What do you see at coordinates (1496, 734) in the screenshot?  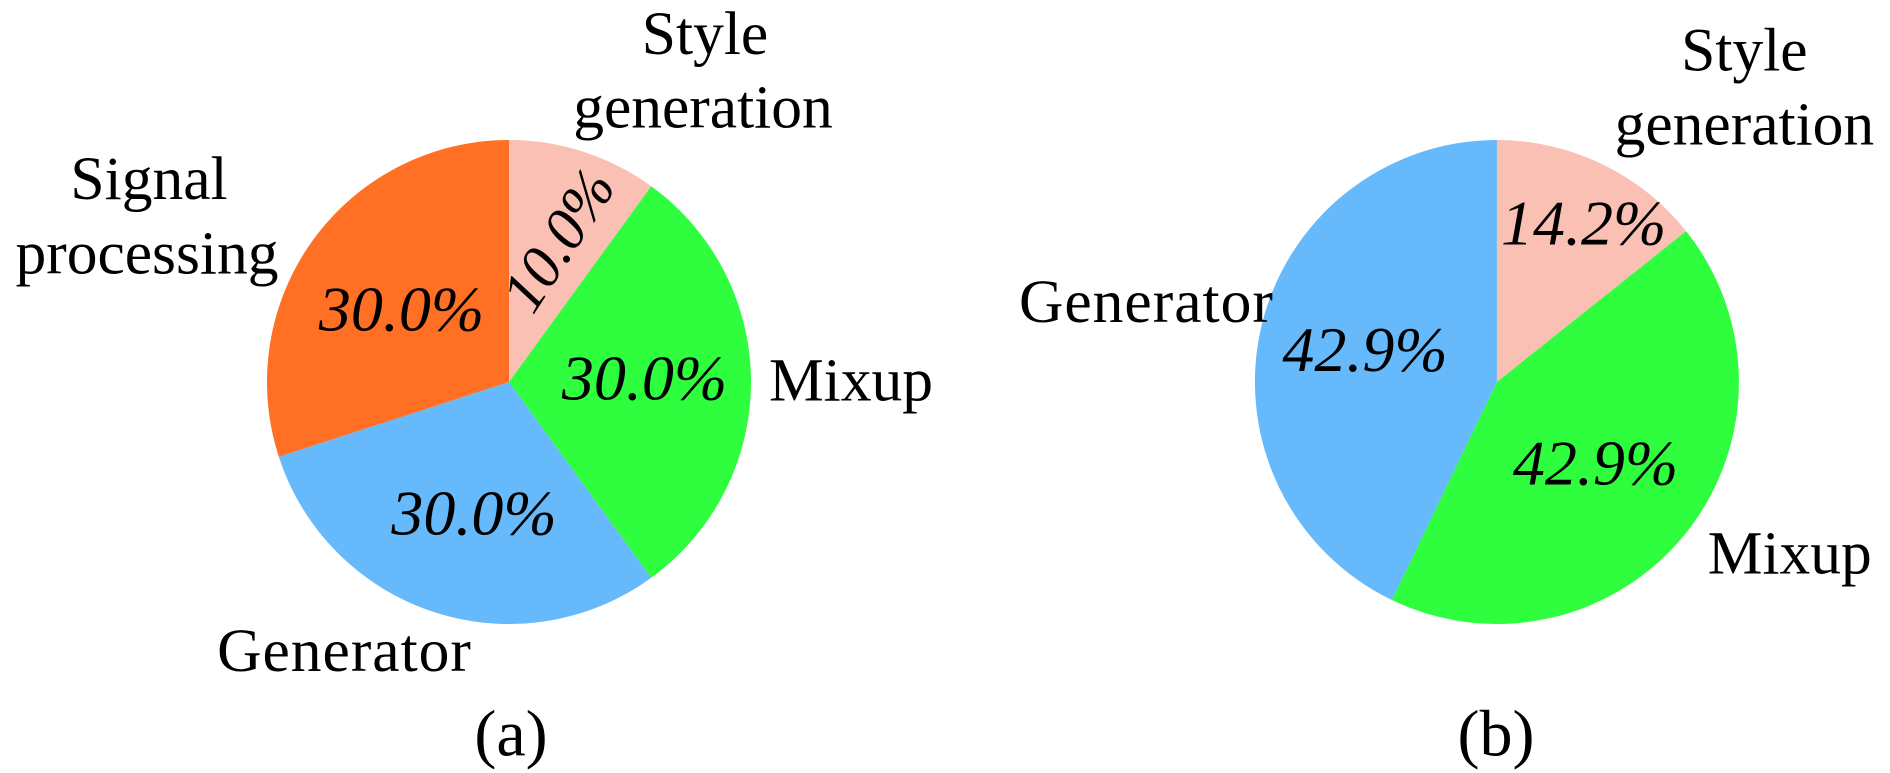 I see `svg-text: (b)` at bounding box center [1496, 734].